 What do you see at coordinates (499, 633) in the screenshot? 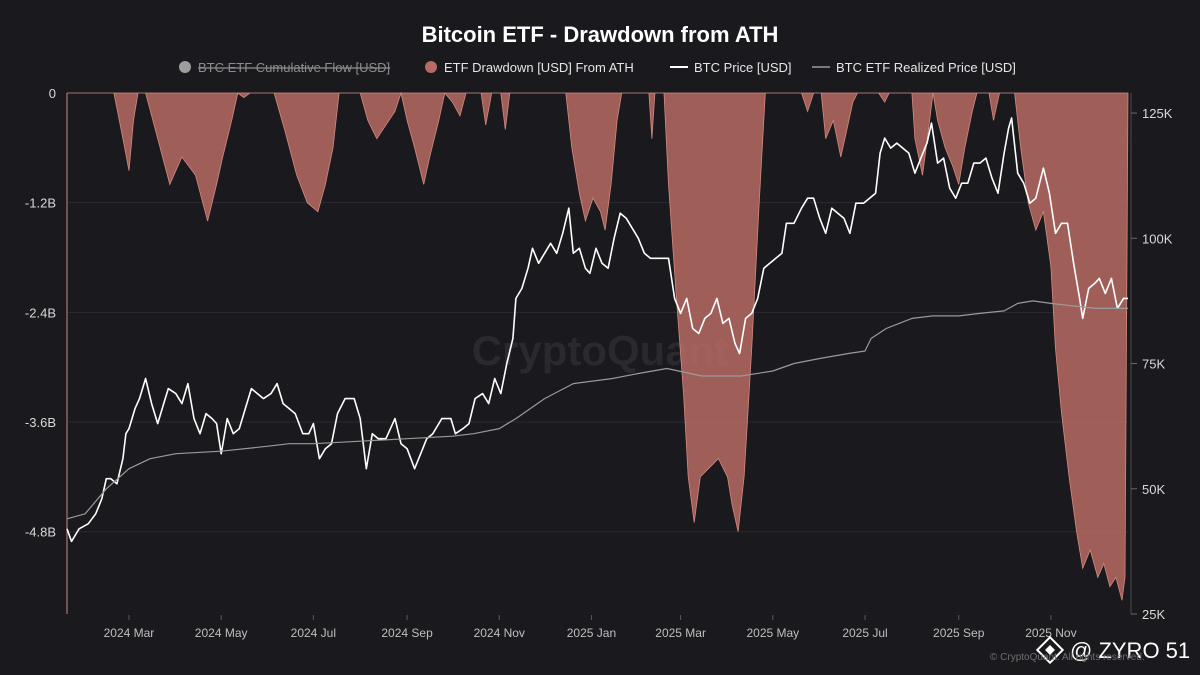
I see `x-tick-label: 2024 Nov` at bounding box center [499, 633].